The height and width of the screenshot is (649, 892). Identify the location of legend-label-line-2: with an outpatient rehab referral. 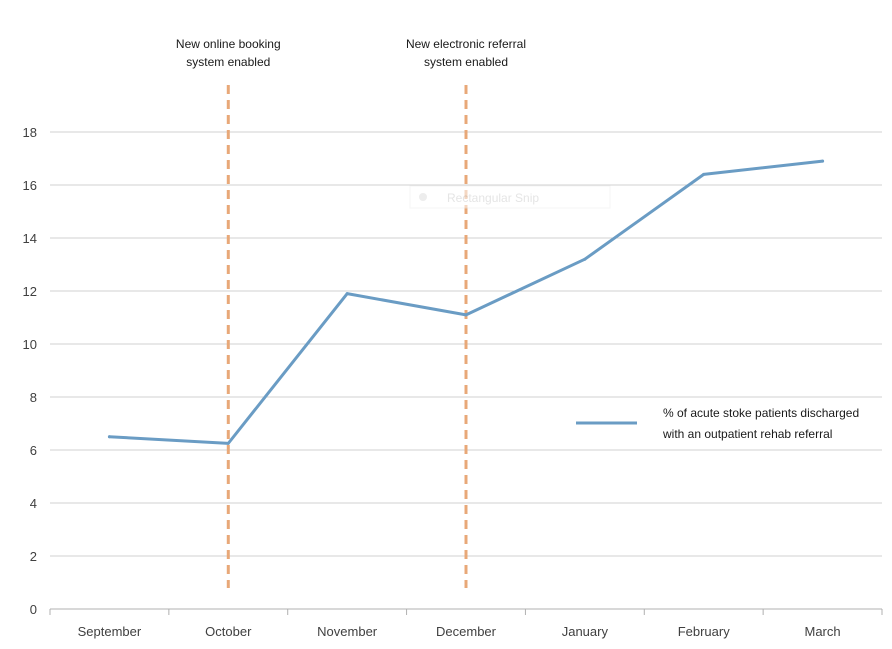
(747, 434).